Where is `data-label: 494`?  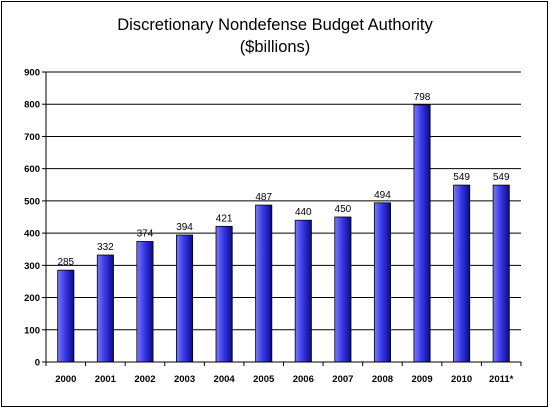 data-label: 494 is located at coordinates (382, 195).